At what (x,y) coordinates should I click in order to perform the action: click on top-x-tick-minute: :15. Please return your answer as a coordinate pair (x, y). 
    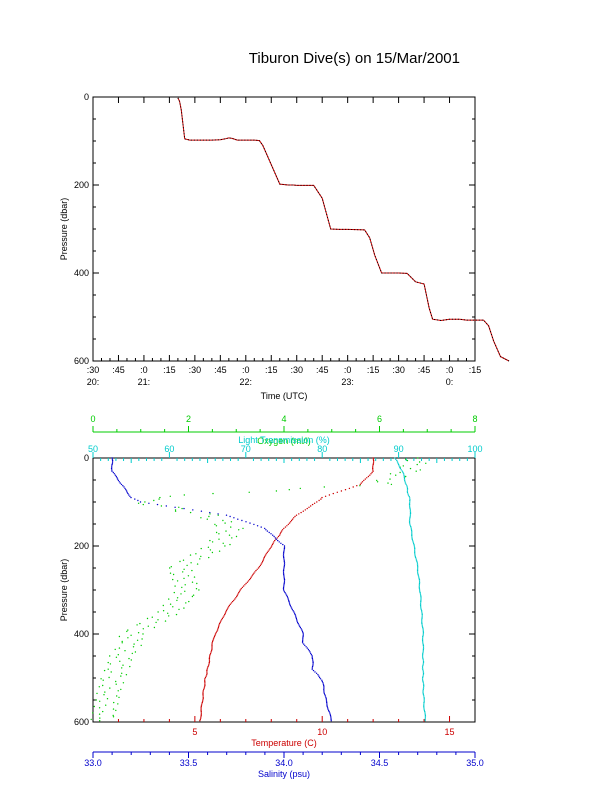
    Looking at the image, I should click on (271, 370).